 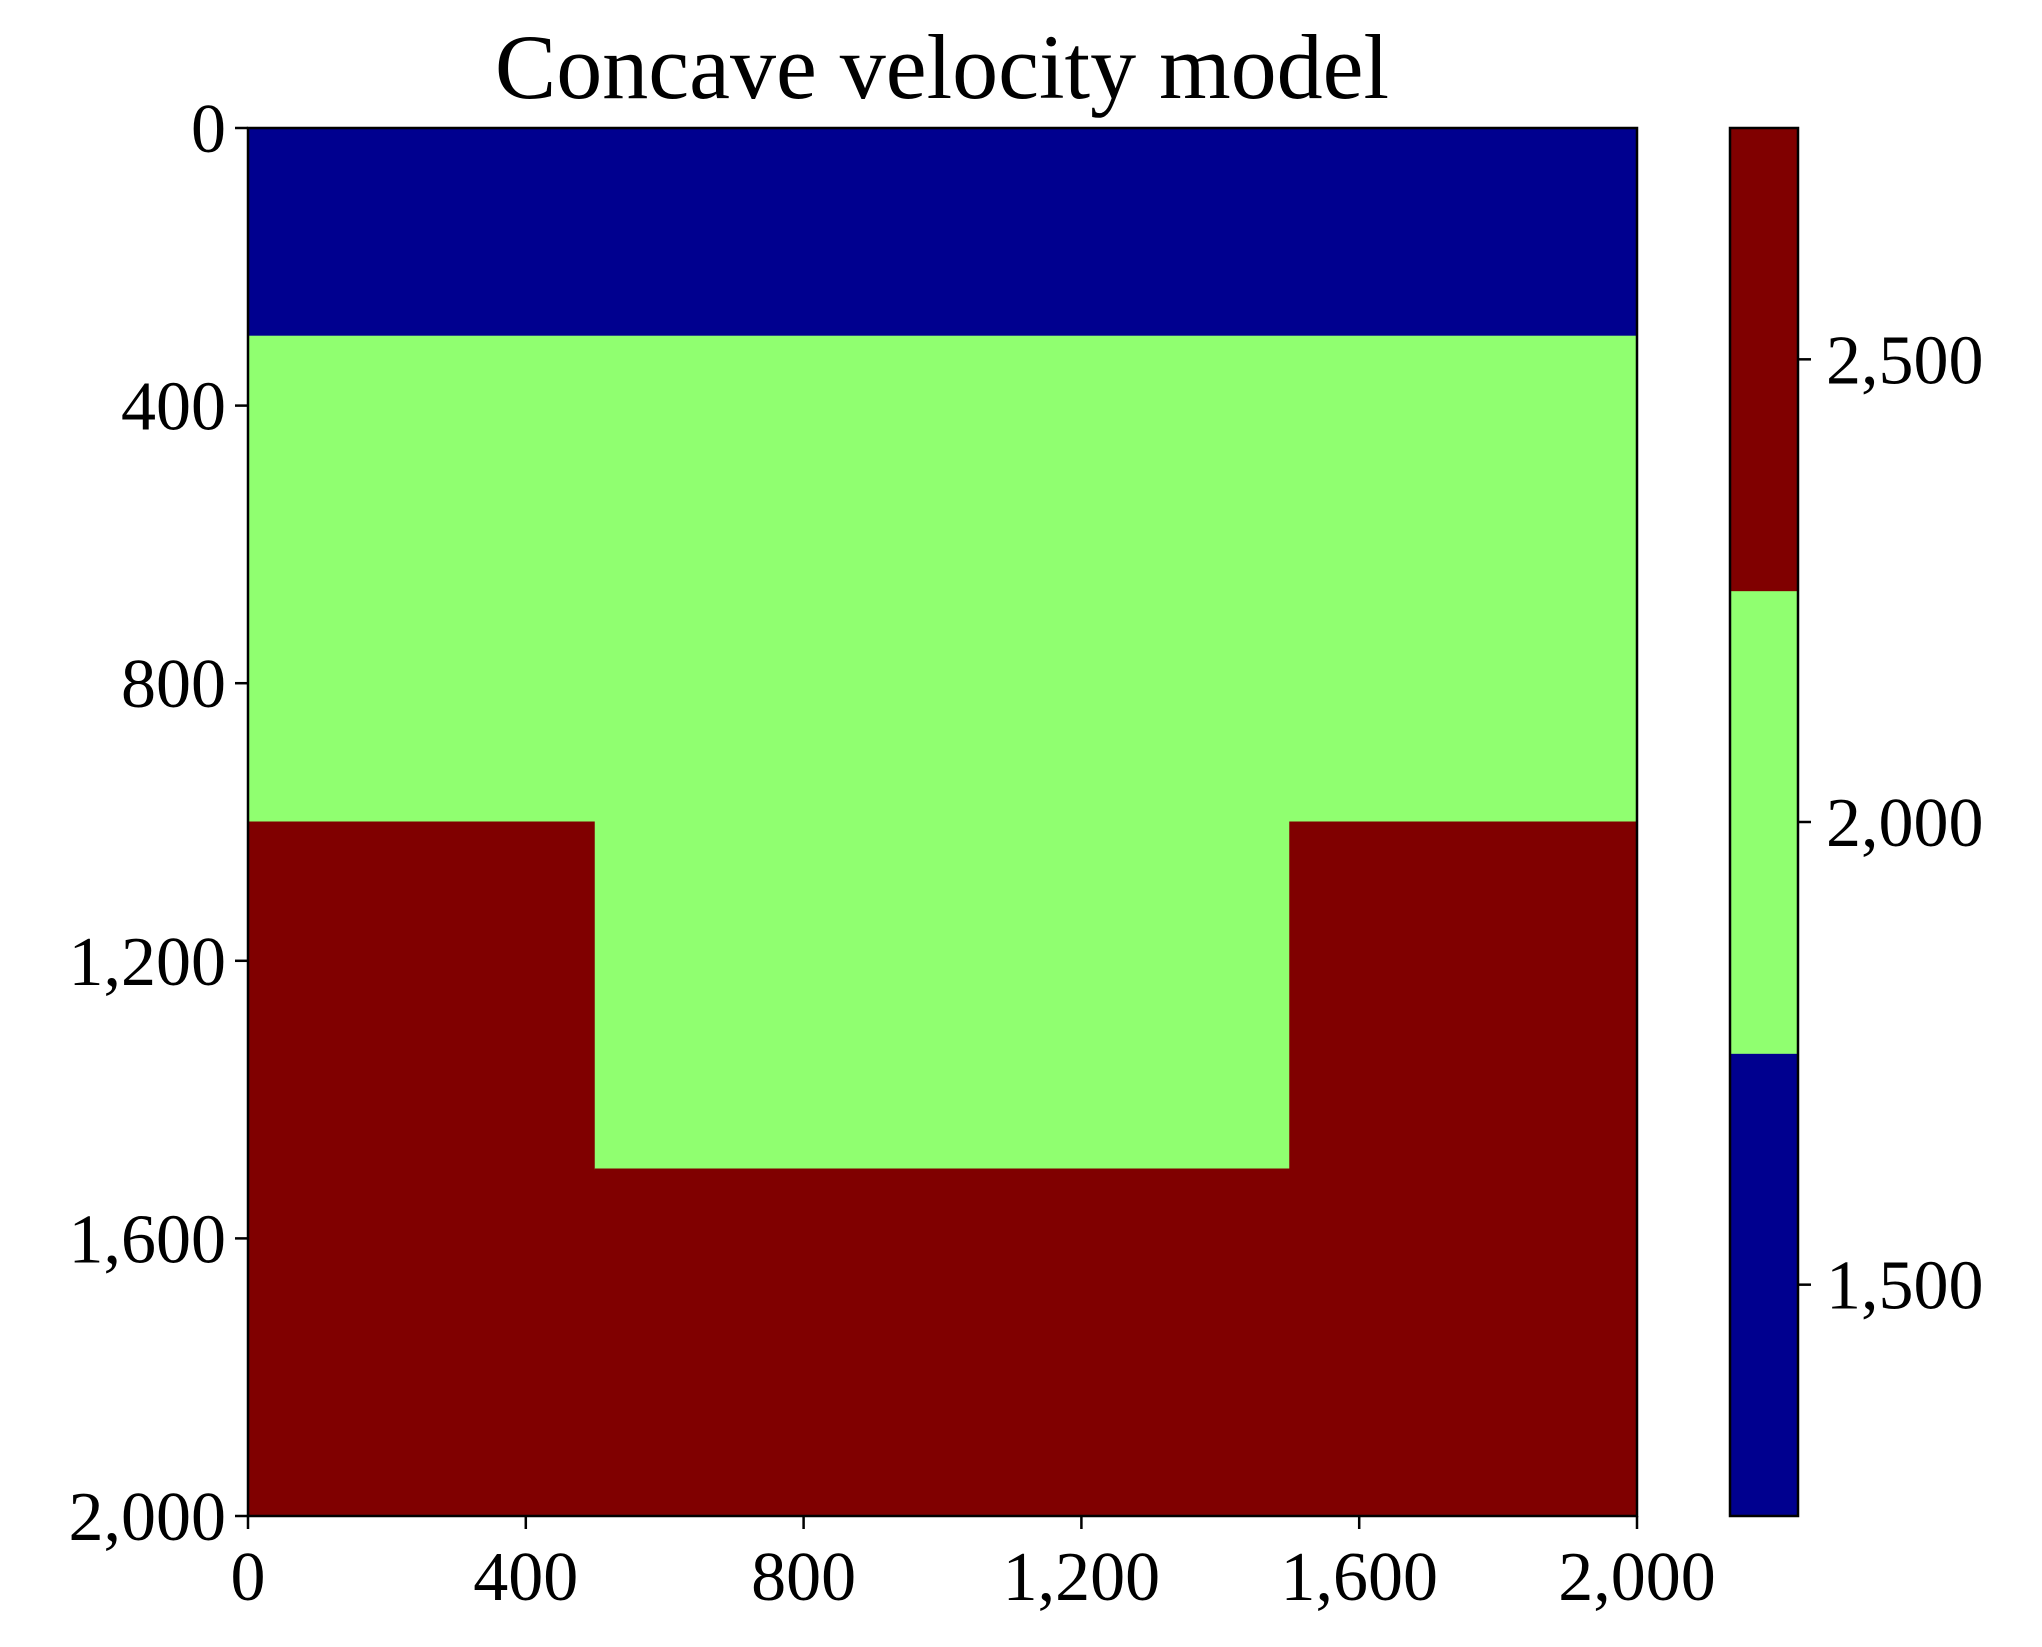 I want to click on x-tick-label: 1,600, so click(x=1359, y=1577).